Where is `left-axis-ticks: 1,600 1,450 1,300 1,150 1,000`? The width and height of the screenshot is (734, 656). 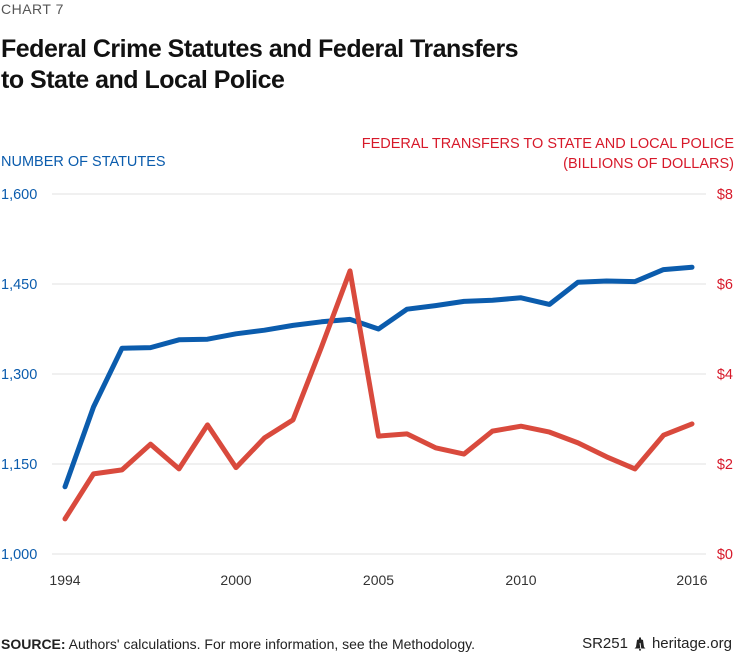 left-axis-ticks: 1,600 1,450 1,300 1,150 1,000 is located at coordinates (19, 375).